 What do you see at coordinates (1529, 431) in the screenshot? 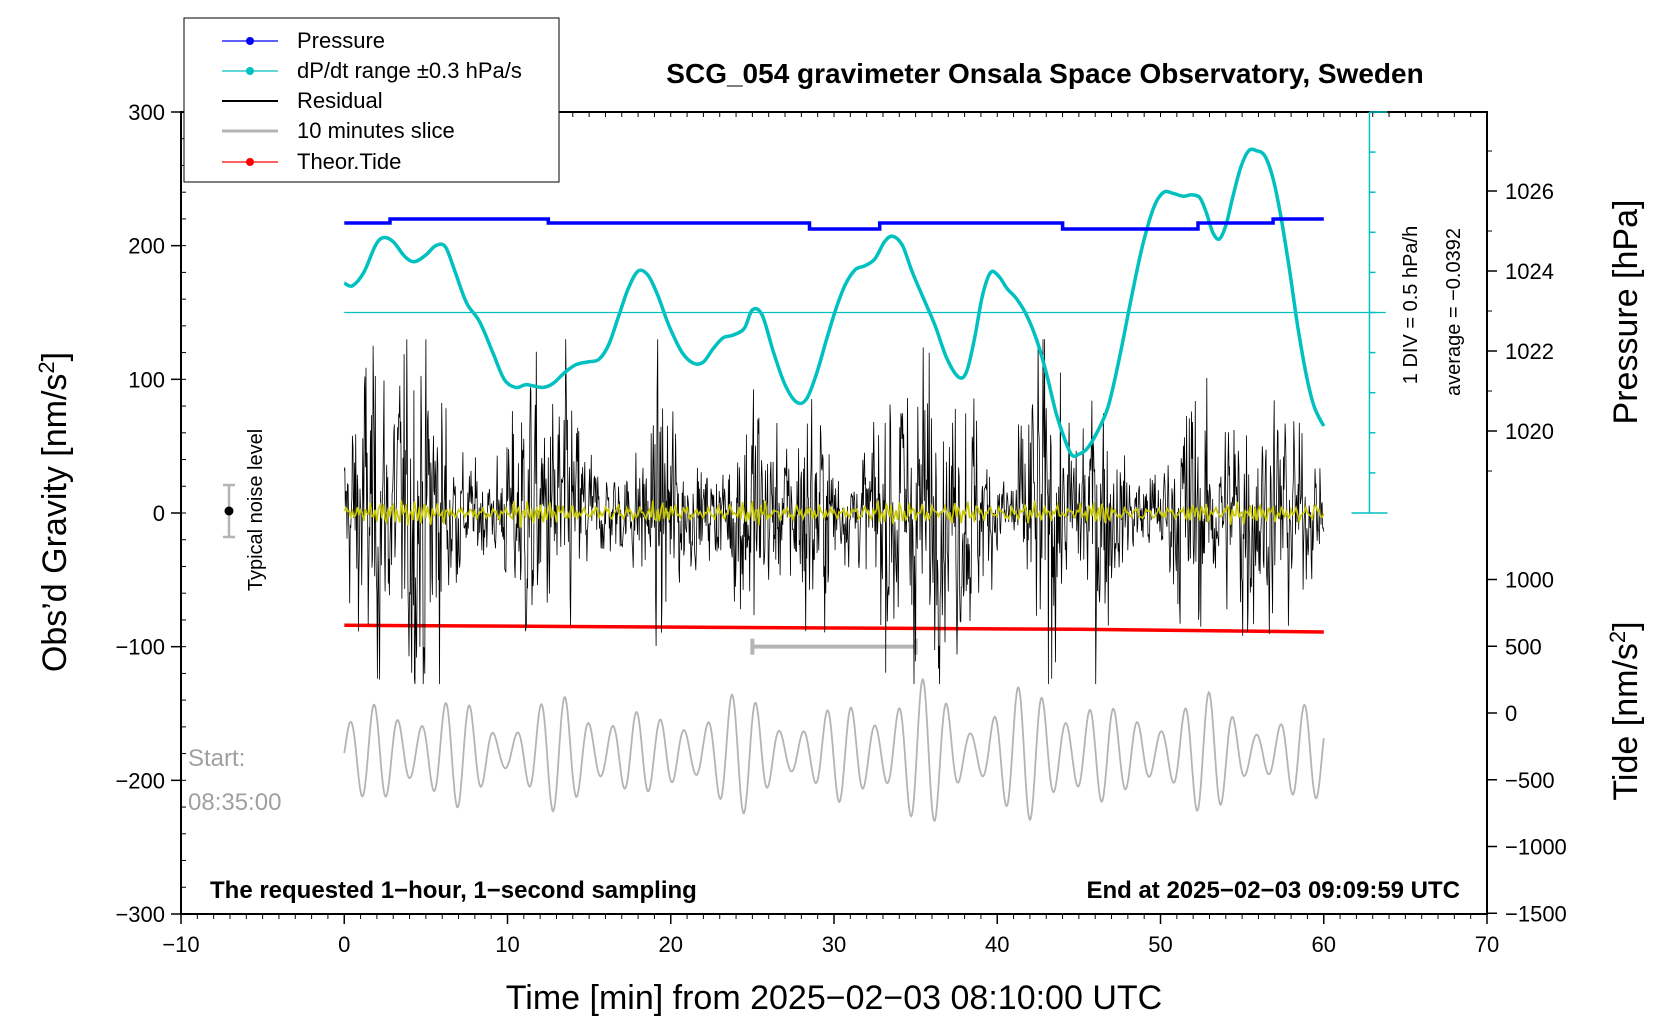
I see `pressure-tick-label: 1020` at bounding box center [1529, 431].